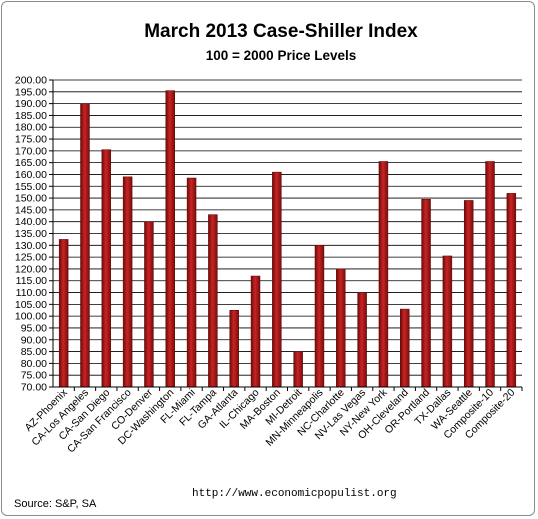 This screenshot has height=519, width=538. Describe the element at coordinates (31, 222) in the screenshot. I see `y-tick-label: 140.00` at that location.